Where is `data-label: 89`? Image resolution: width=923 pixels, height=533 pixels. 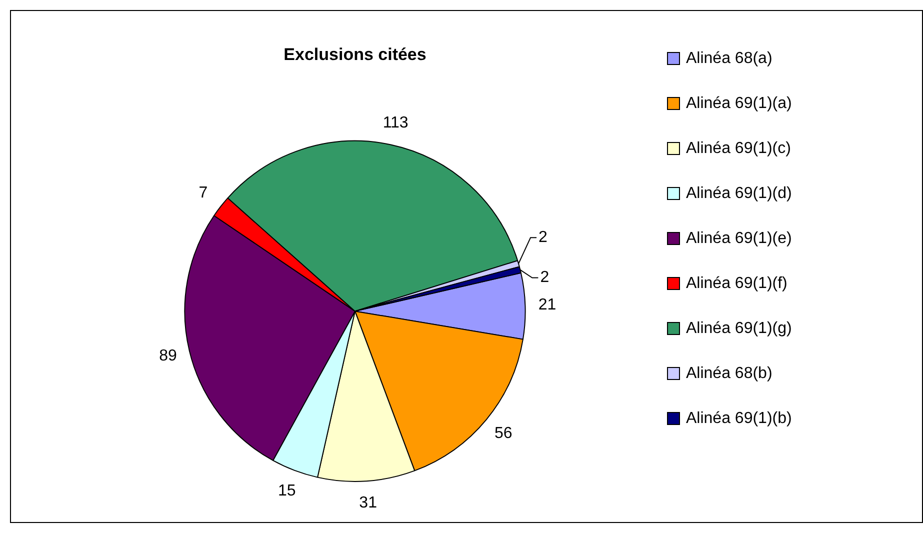
data-label: 89 is located at coordinates (168, 356).